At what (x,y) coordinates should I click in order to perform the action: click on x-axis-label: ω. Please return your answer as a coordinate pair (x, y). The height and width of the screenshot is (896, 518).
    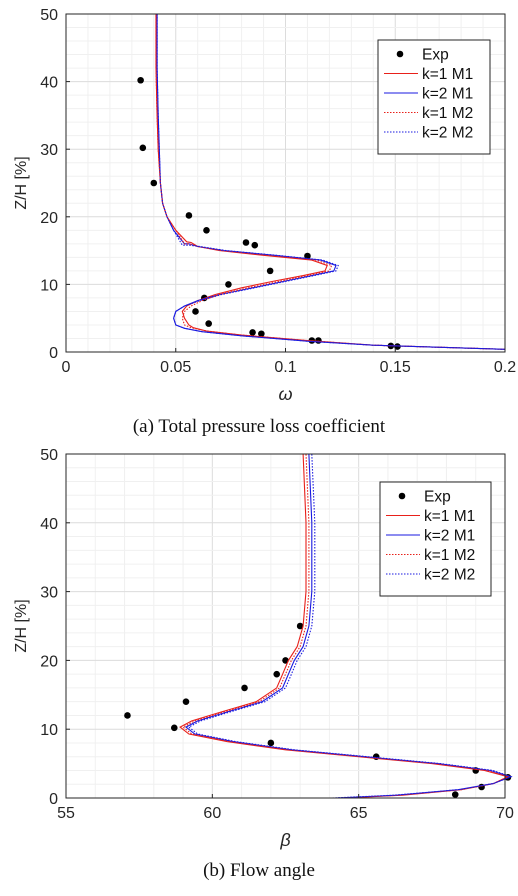
    Looking at the image, I should click on (285, 394).